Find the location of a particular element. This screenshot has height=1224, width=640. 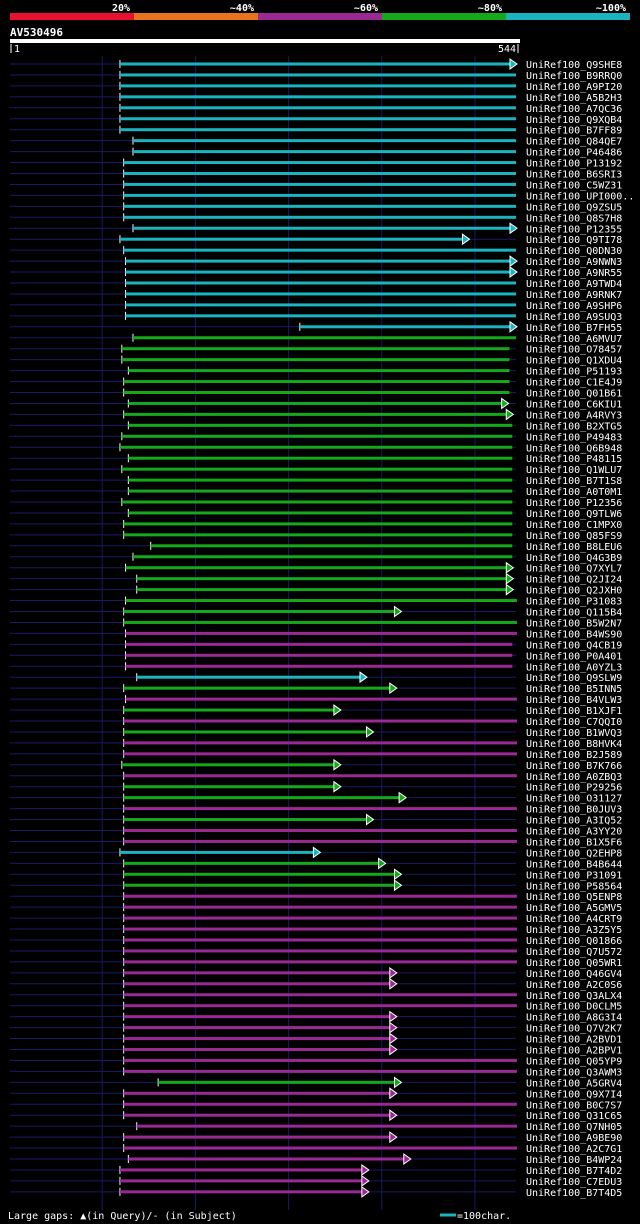

hit-label: UniRef100_B7T4D5 is located at coordinates (574, 1193).